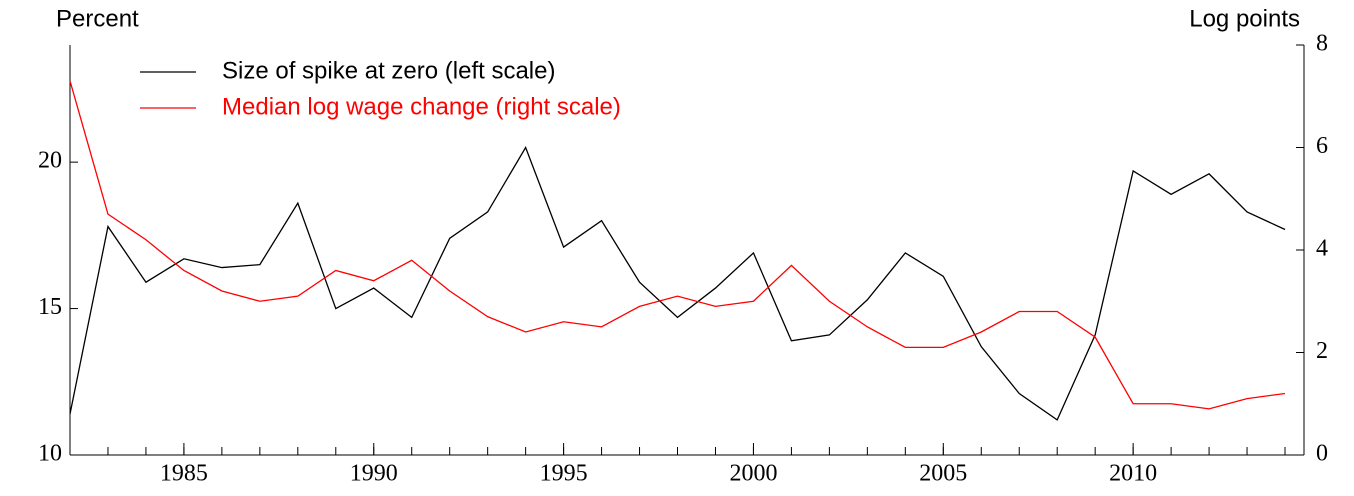 The width and height of the screenshot is (1354, 496). I want to click on y-tick-label: 15, so click(50, 307).